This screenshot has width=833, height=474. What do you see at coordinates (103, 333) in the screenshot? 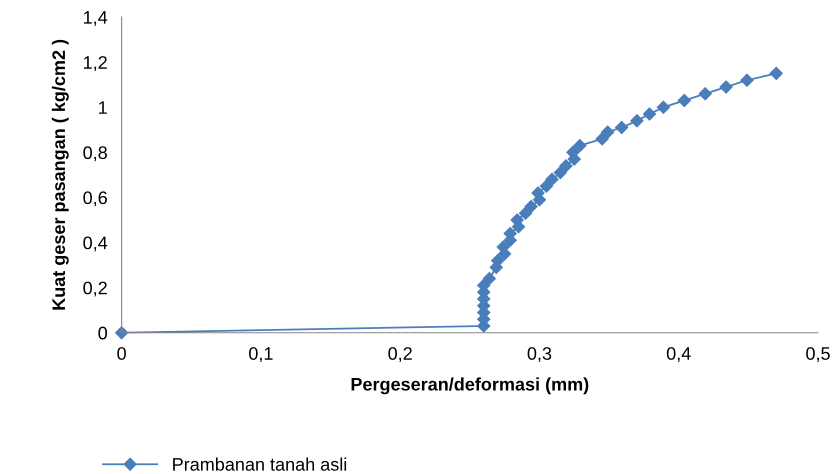
I see `y-tick-label: 0` at bounding box center [103, 333].